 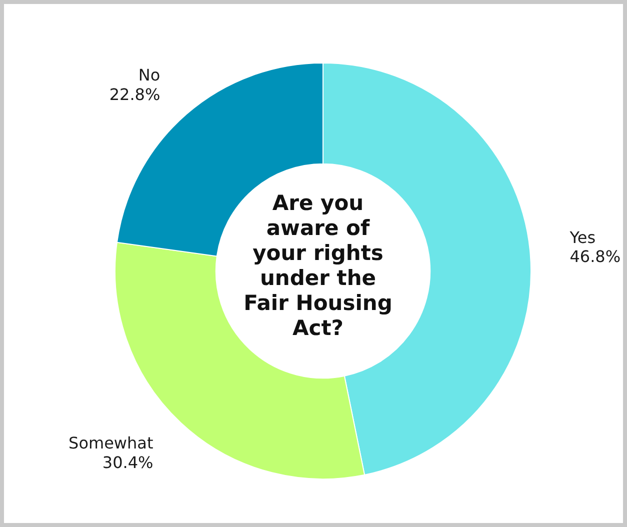 I want to click on slice-label: Yes, so click(x=582, y=237).